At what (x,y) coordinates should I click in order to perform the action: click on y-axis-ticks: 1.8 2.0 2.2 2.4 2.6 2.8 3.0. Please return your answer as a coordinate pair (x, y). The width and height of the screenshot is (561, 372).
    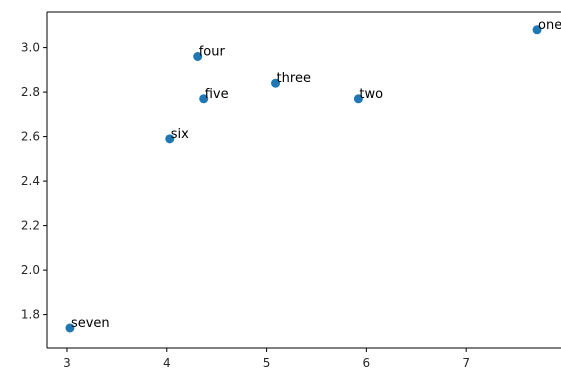
    Looking at the image, I should click on (34, 181).